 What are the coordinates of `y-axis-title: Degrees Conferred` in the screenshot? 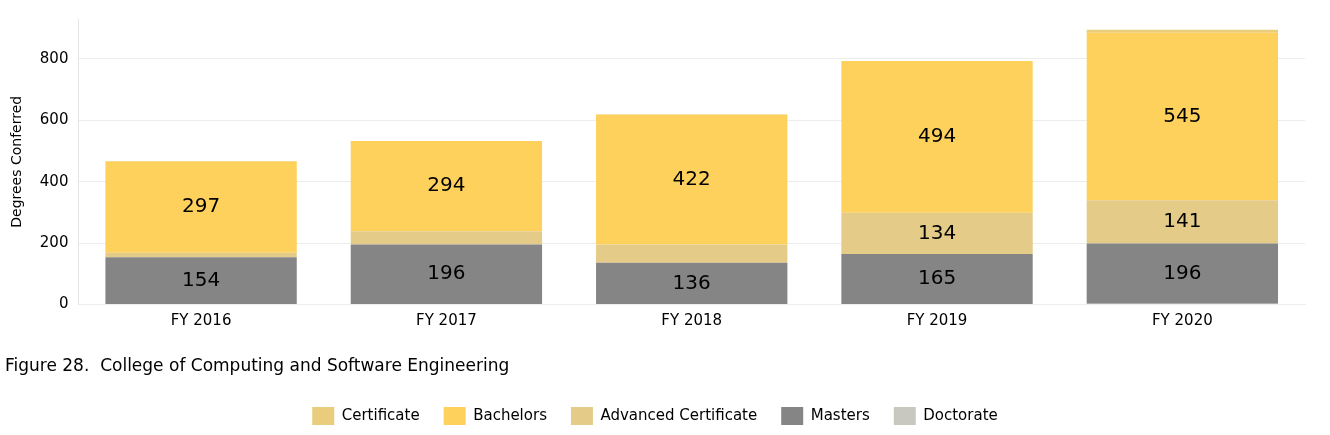 It's located at (16, 161).